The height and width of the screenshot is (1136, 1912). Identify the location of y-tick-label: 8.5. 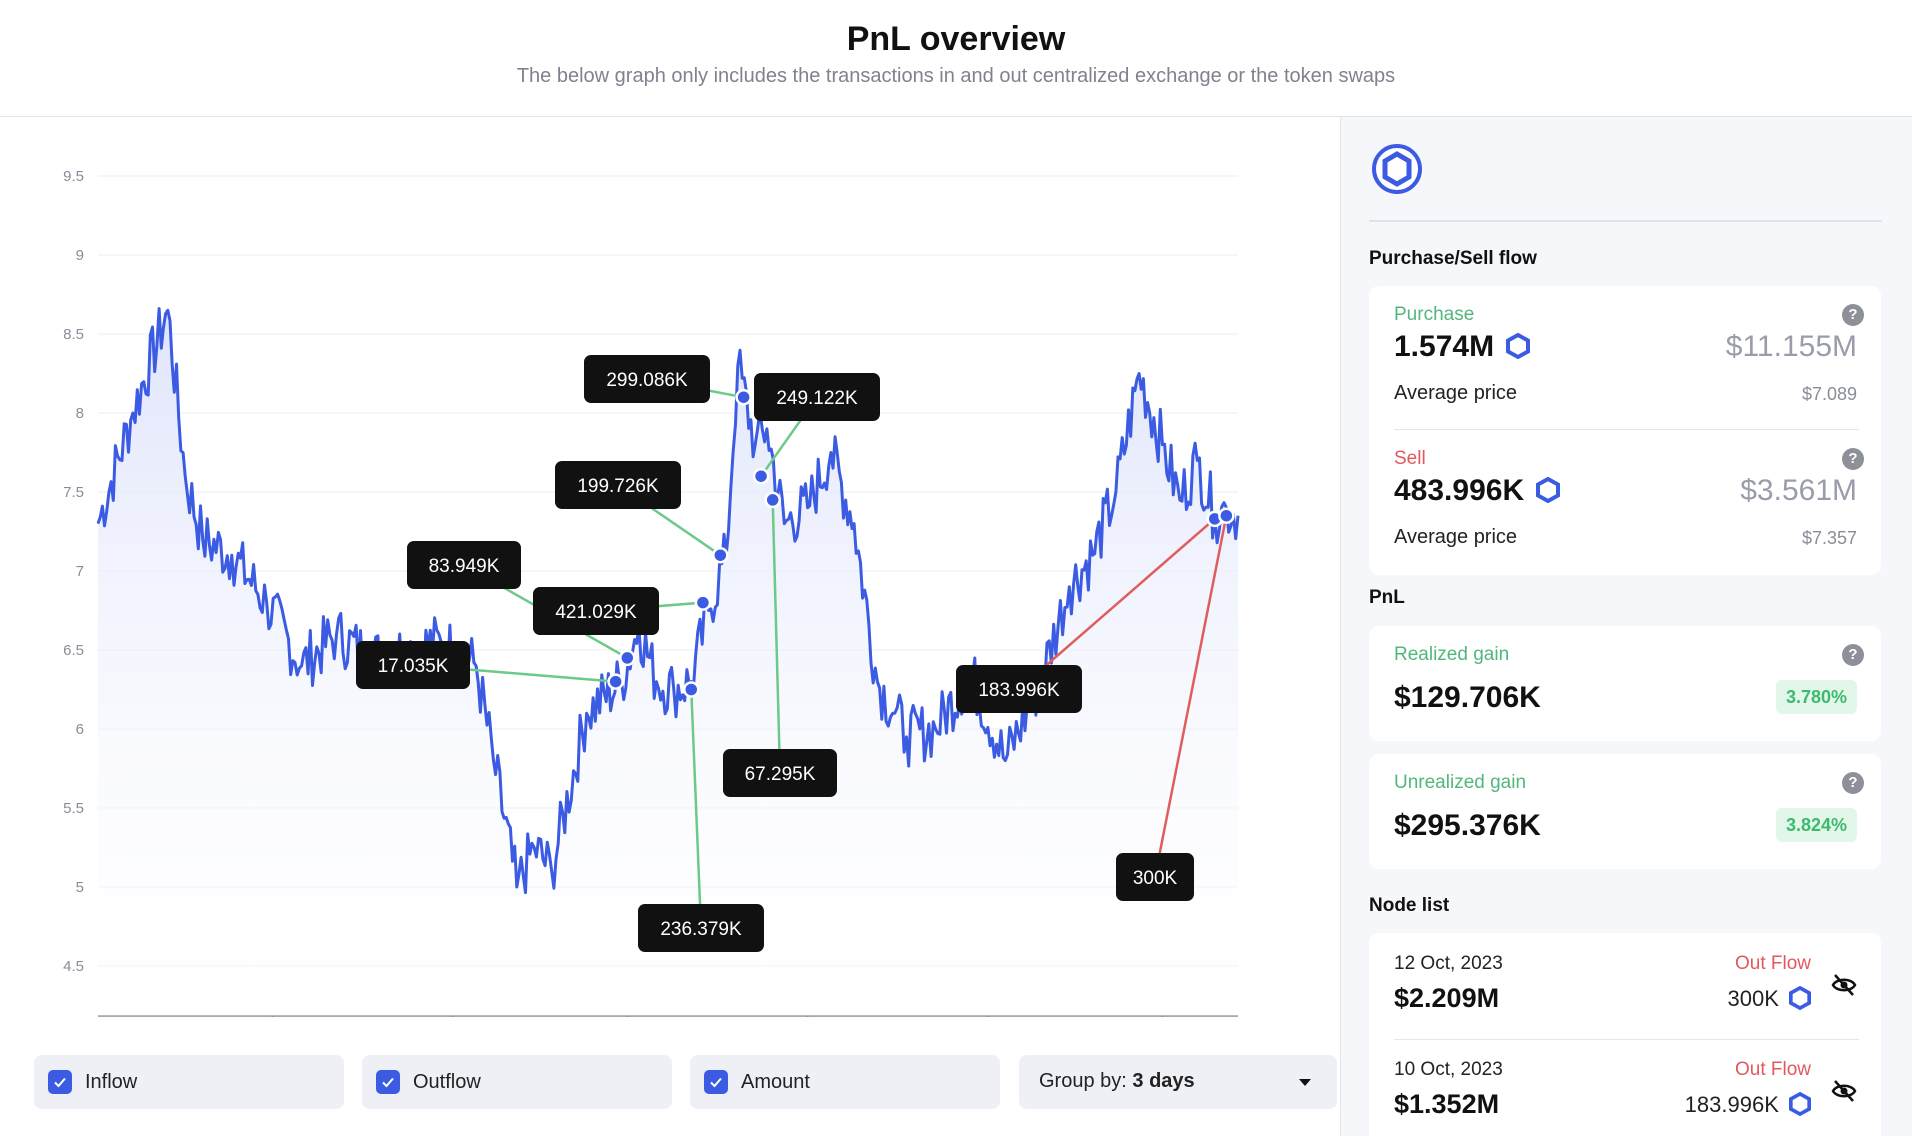
(73, 334).